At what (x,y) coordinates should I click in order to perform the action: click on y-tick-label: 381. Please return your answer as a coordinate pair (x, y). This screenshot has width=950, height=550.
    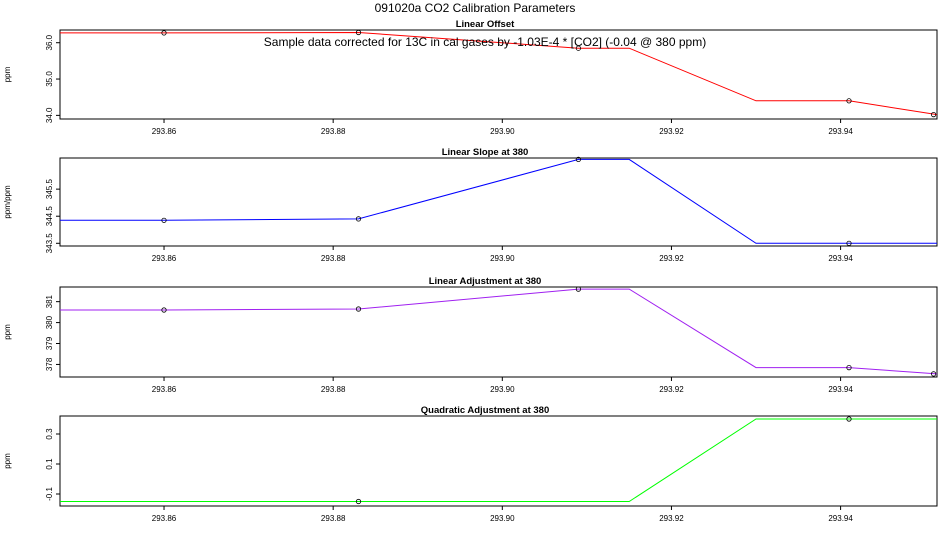
    Looking at the image, I should click on (49, 301).